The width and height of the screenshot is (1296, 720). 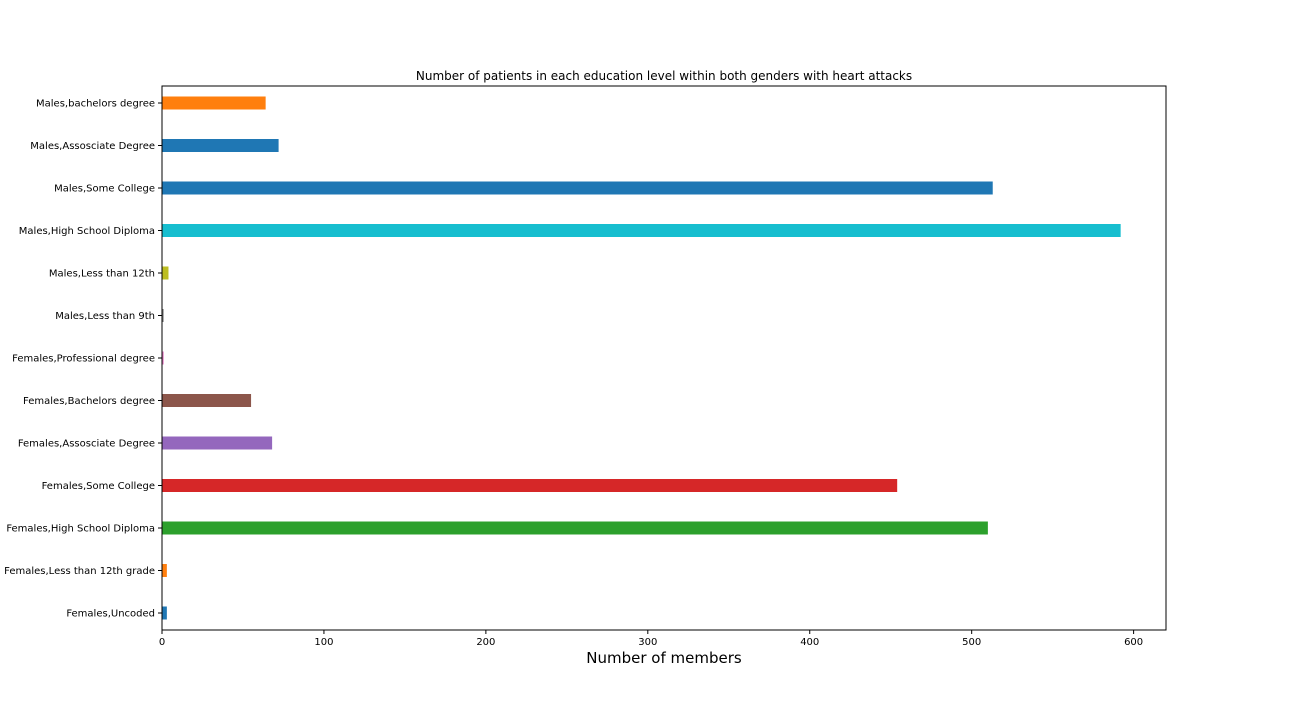 I want to click on y-tick-label: Males,Assosciate Degree, so click(x=92, y=146).